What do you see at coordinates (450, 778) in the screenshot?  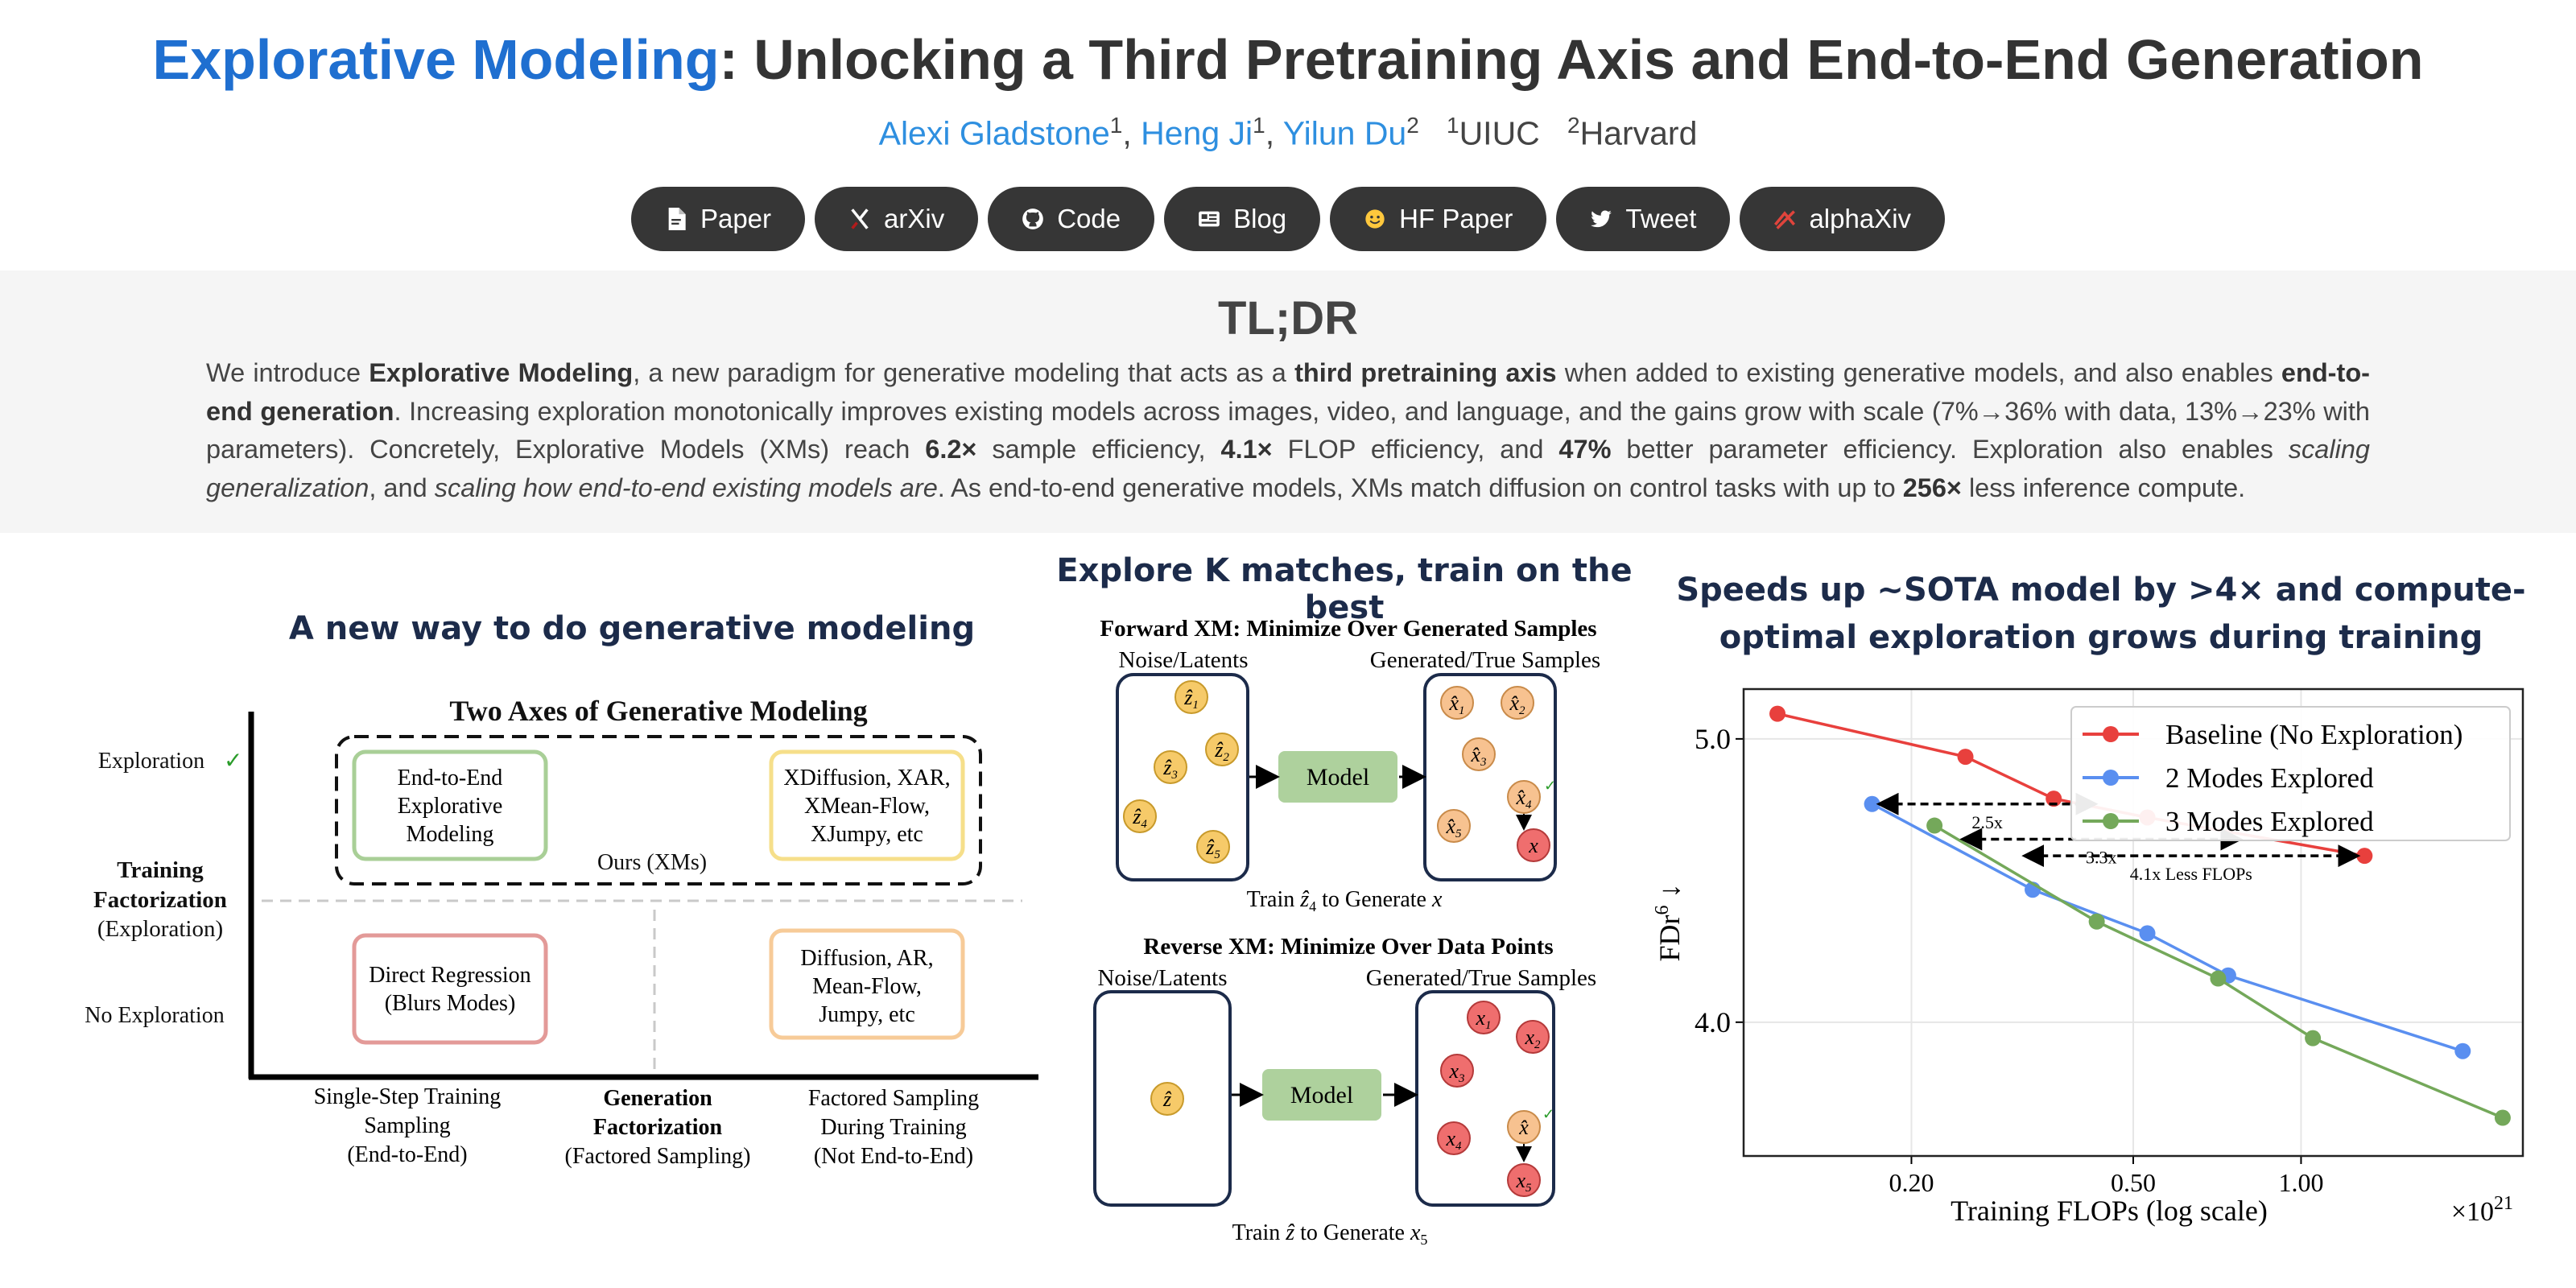 I see `e2e-line-1: End-to-End` at bounding box center [450, 778].